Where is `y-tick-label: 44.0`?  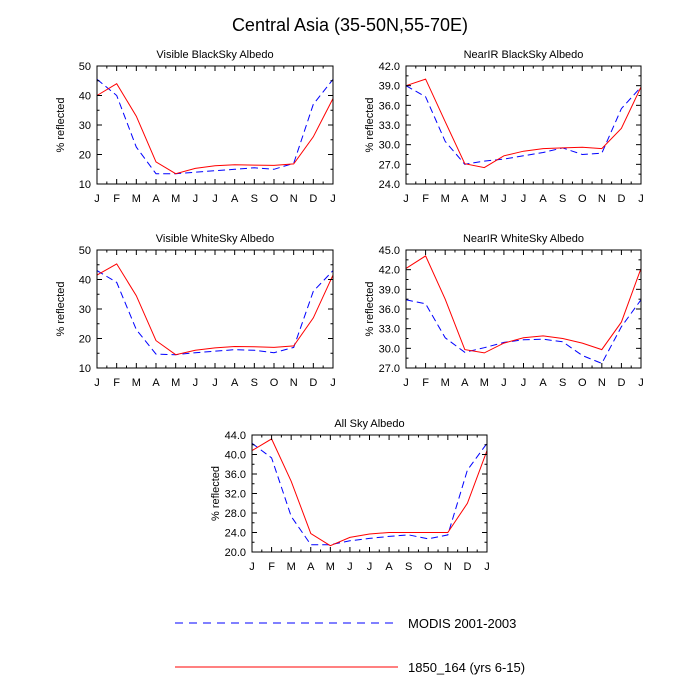 y-tick-label: 44.0 is located at coordinates (235, 436).